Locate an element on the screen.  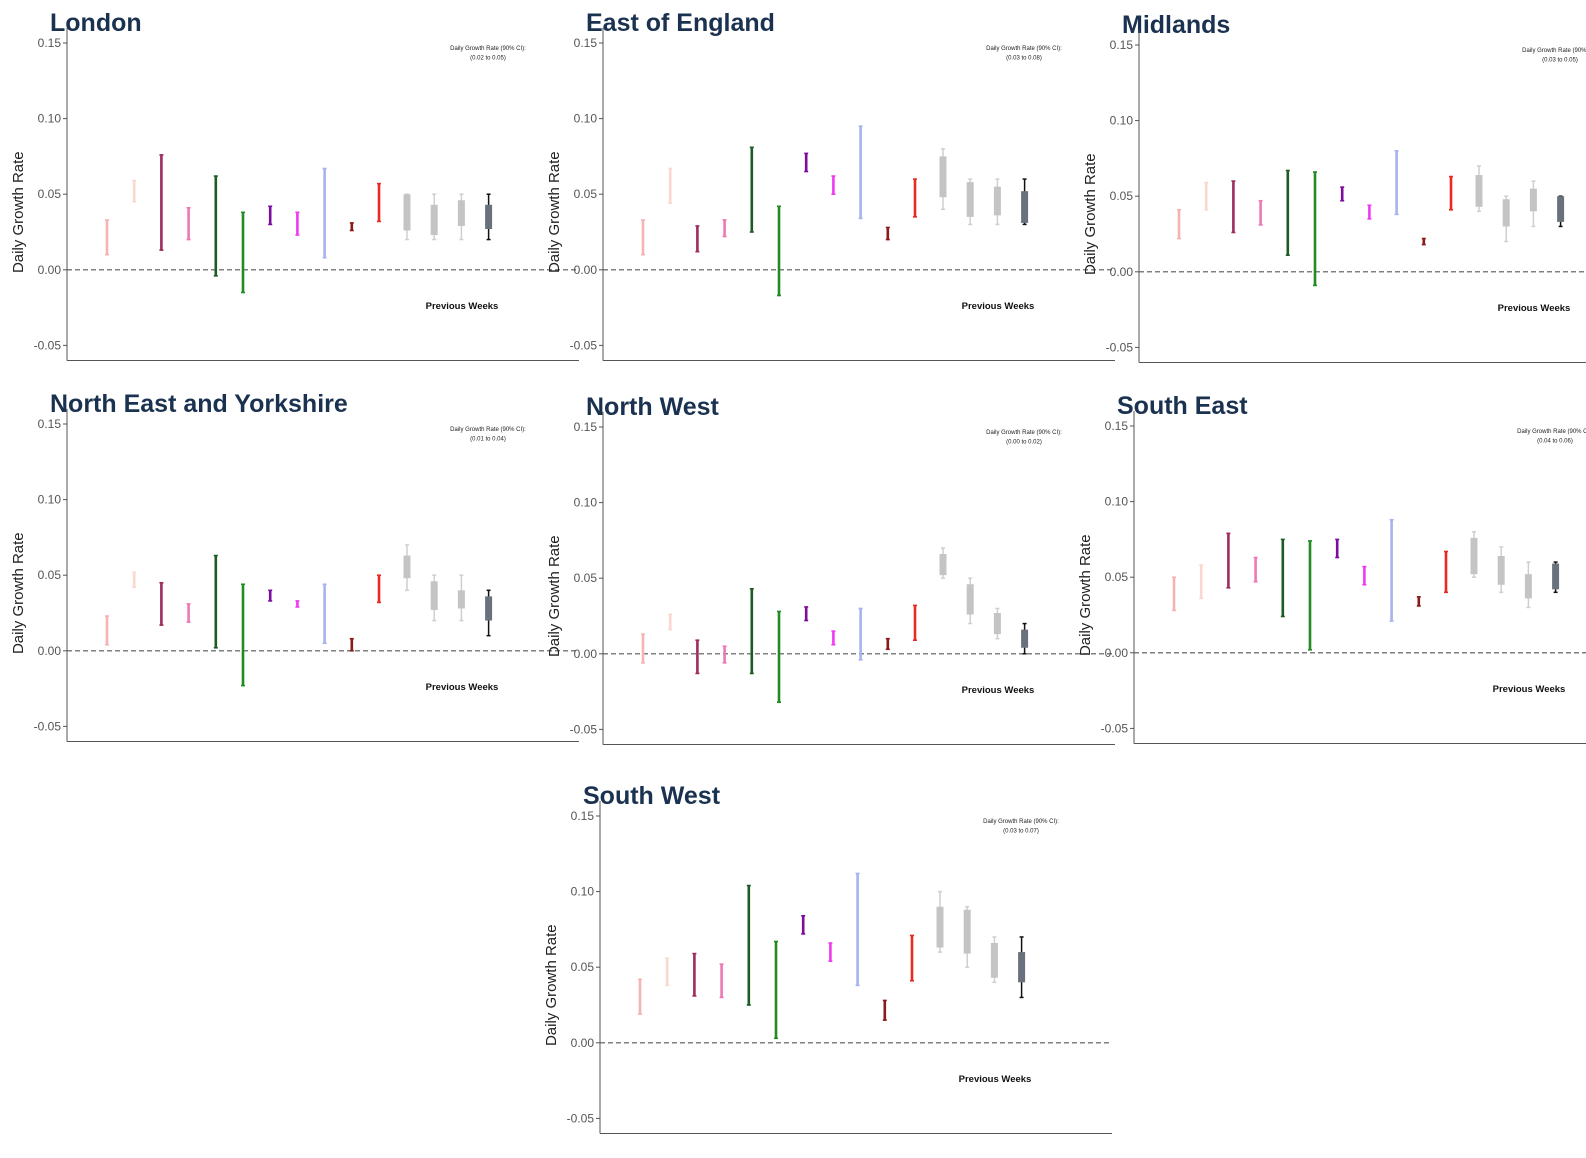
ci-annotation-value: (0.01 to 0.04) is located at coordinates (488, 440).